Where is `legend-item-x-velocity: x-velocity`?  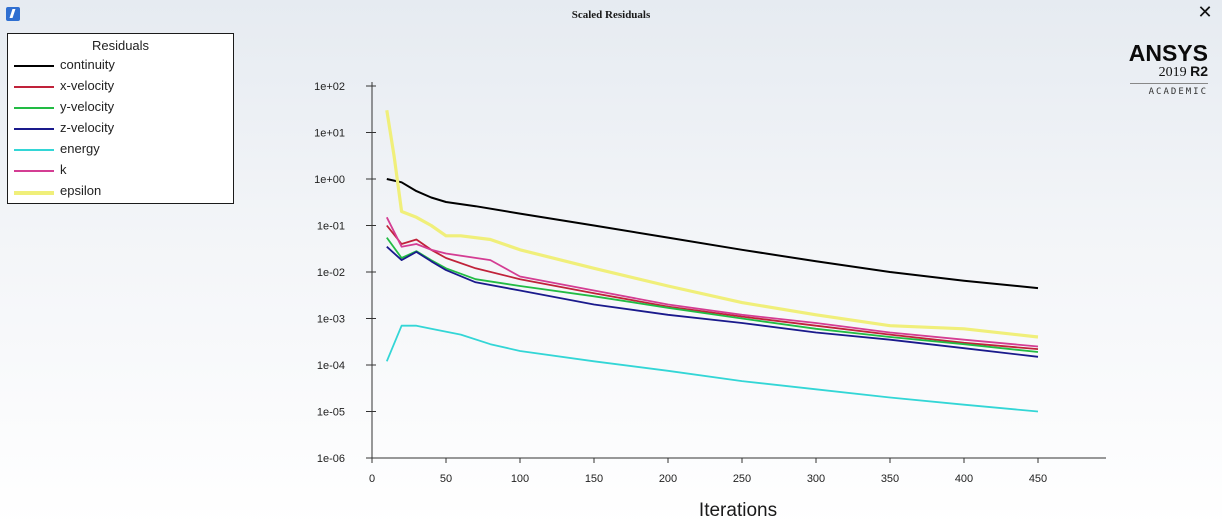 legend-item-x-velocity: x-velocity is located at coordinates (119, 87).